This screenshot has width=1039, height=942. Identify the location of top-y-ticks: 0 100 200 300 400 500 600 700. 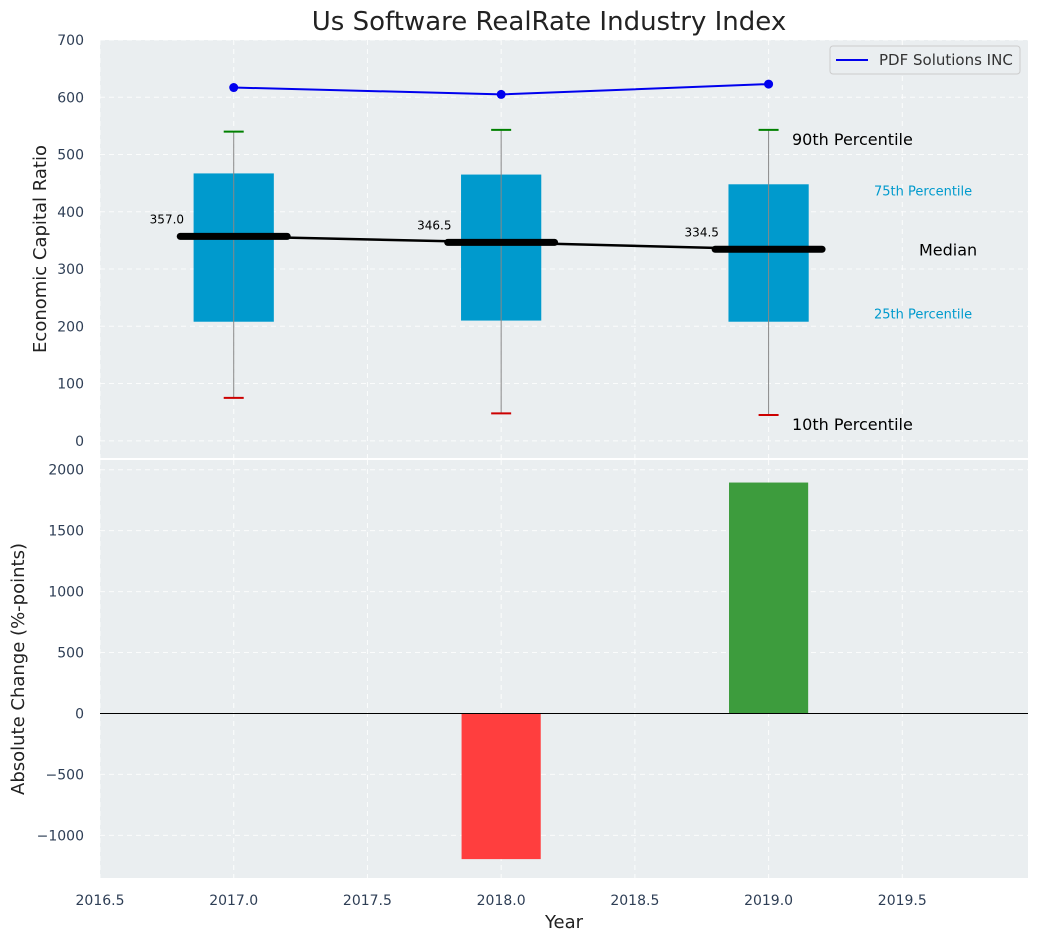
(70, 241).